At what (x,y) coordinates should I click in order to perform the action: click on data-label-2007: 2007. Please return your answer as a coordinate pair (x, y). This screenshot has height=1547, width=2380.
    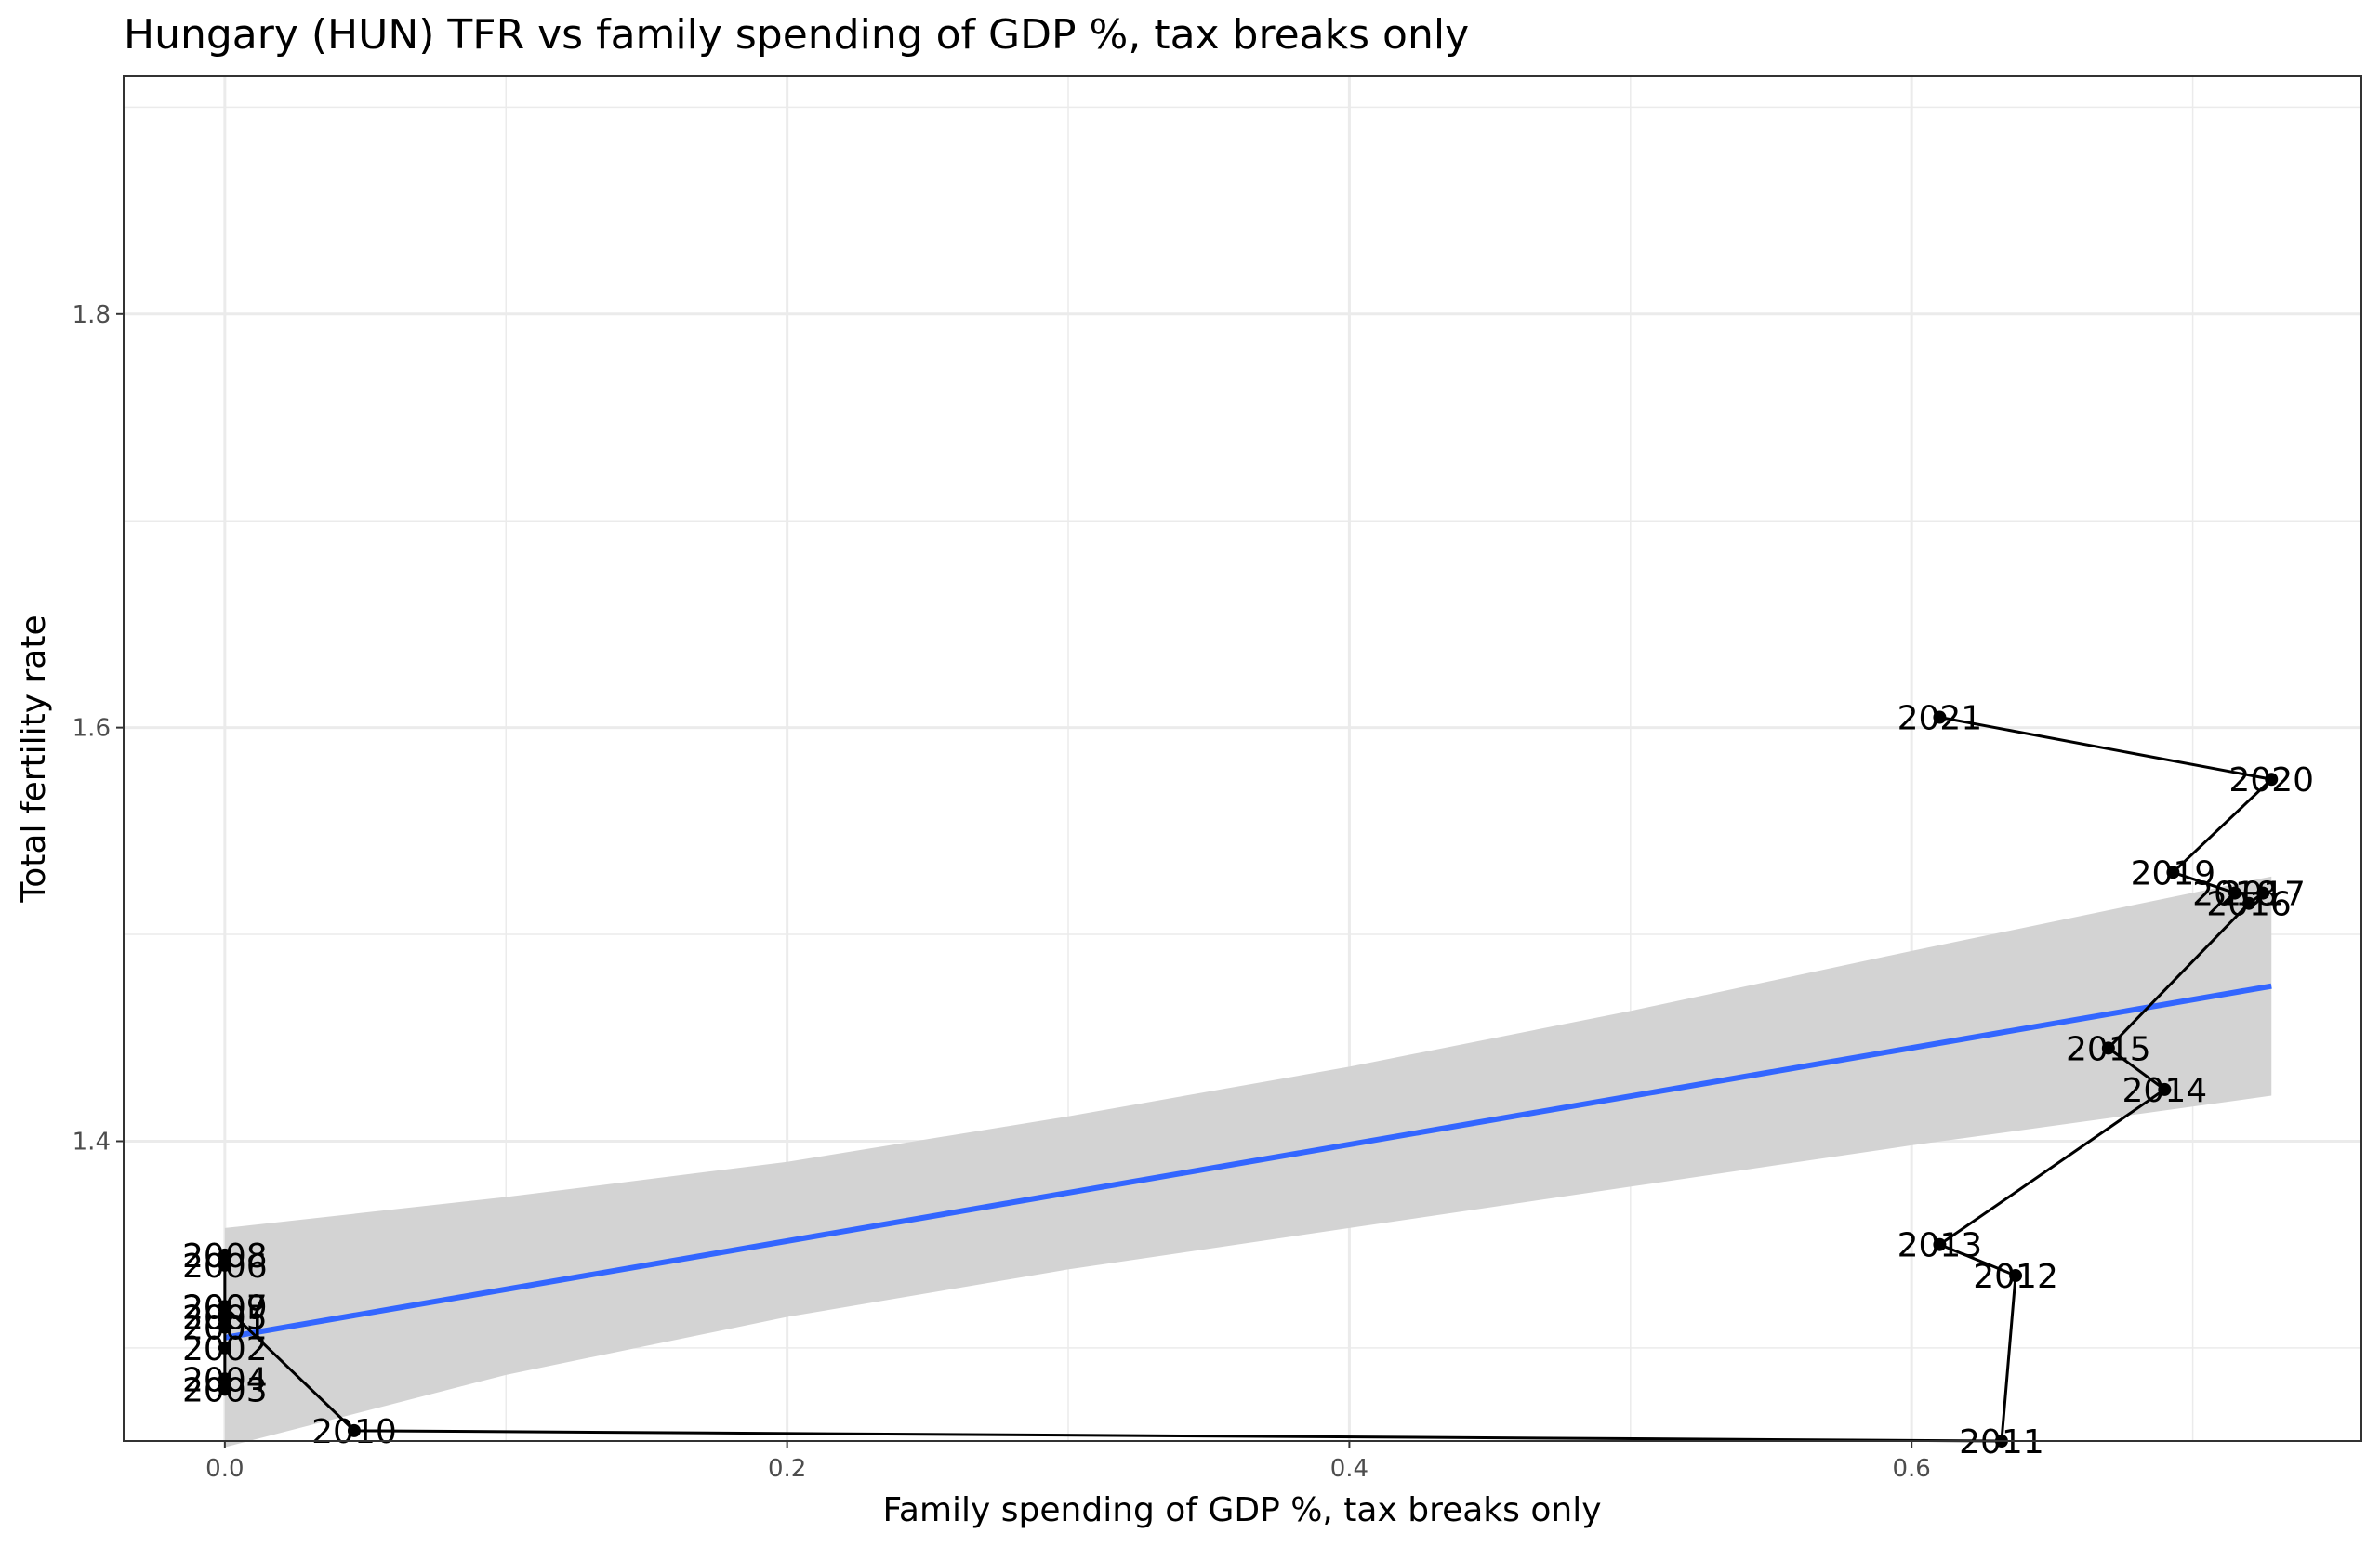
    Looking at the image, I should click on (225, 1308).